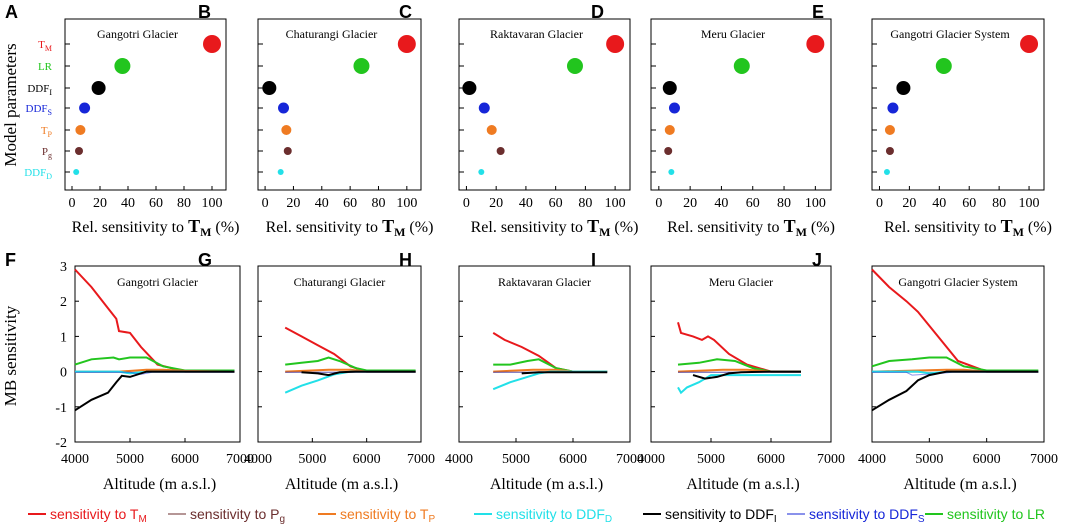  Describe the element at coordinates (405, 12) in the screenshot. I see `panel-letter: C` at that location.